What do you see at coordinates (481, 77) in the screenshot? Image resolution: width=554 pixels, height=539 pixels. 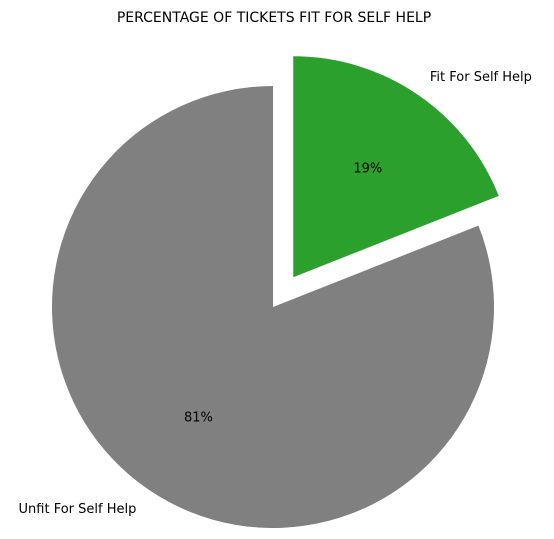 I see `slice-category-label: Fit For Self Help` at bounding box center [481, 77].